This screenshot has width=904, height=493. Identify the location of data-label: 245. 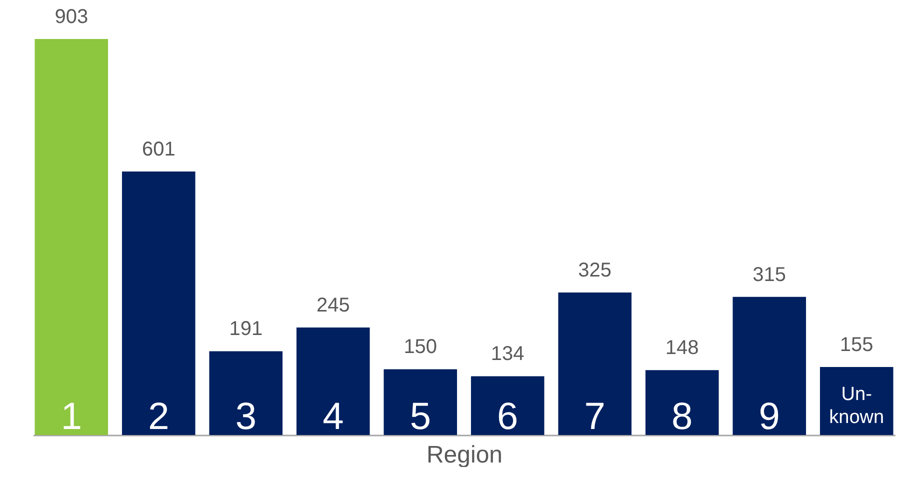
(333, 305).